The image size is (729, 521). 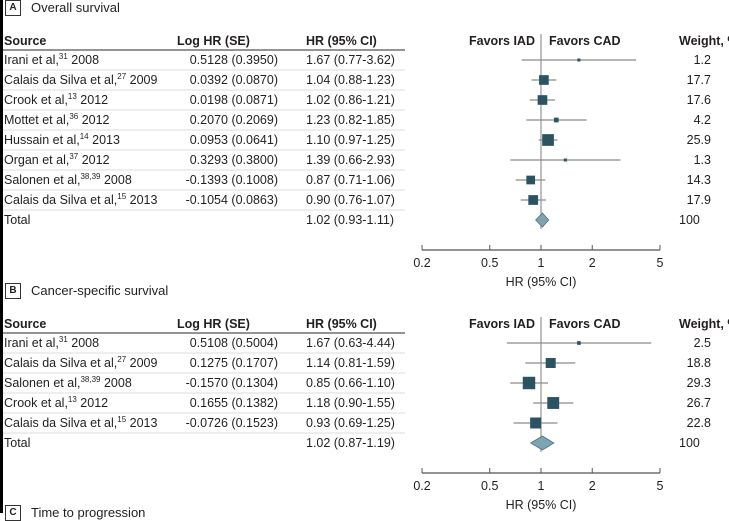 I want to click on reference-number: 13, so click(x=72, y=96).